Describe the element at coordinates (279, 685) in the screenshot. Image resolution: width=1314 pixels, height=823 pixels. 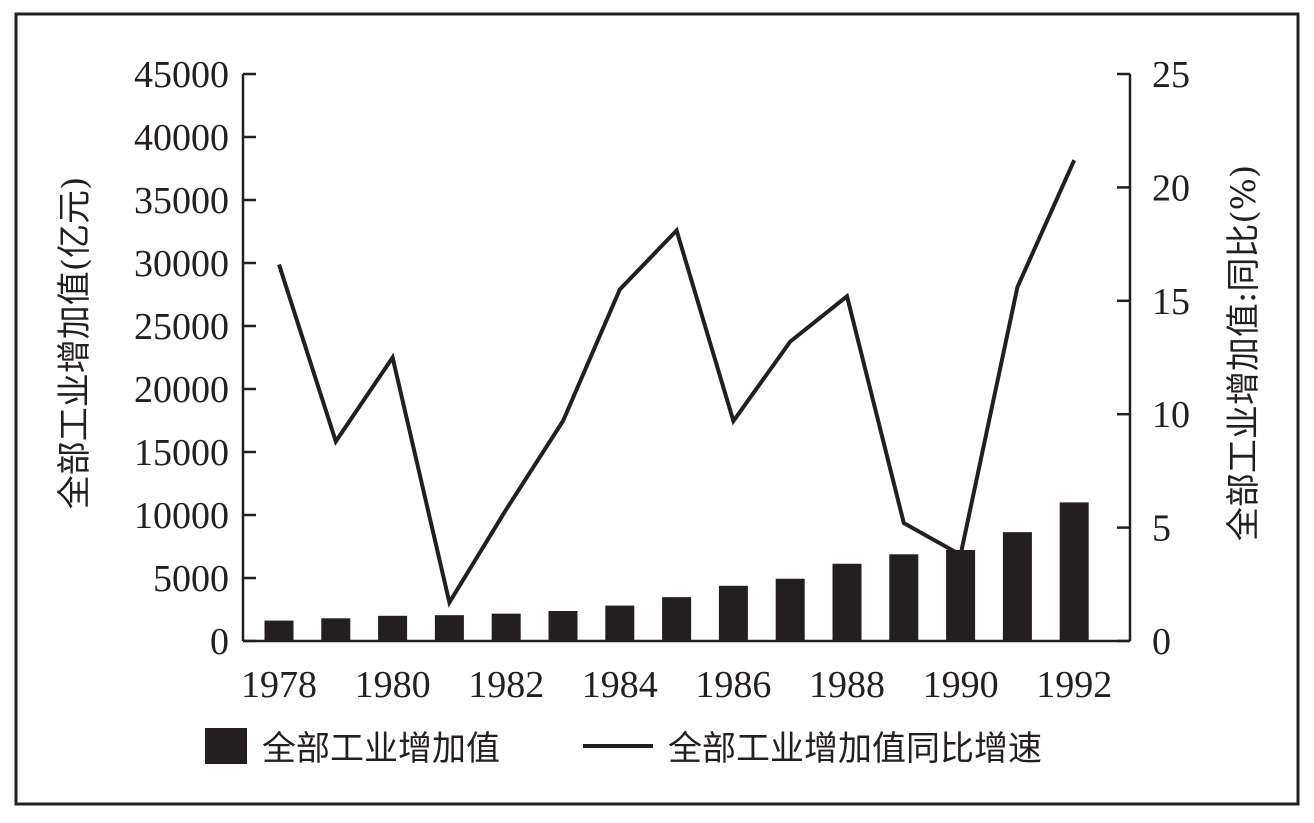
I see `x-tick-label: 1978` at that location.